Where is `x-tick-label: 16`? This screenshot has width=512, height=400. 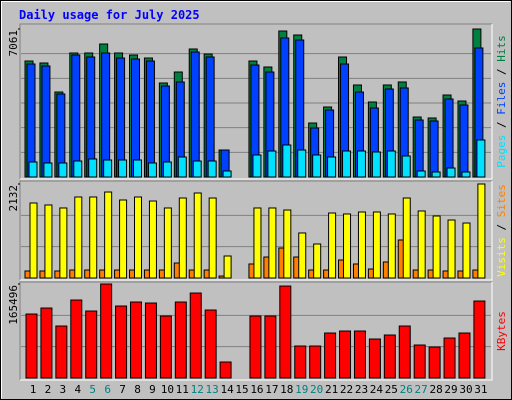 x-tick-label: 16 is located at coordinates (256, 389).